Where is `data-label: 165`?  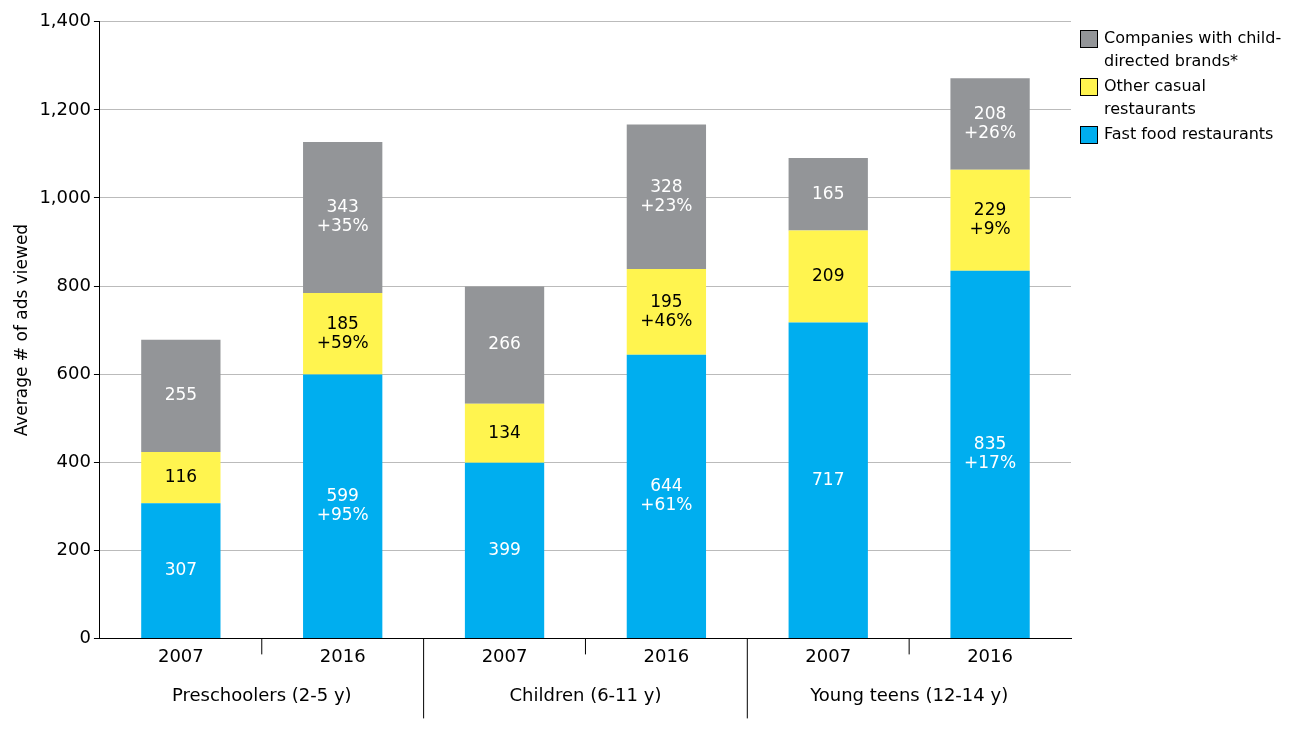 data-label: 165 is located at coordinates (828, 192).